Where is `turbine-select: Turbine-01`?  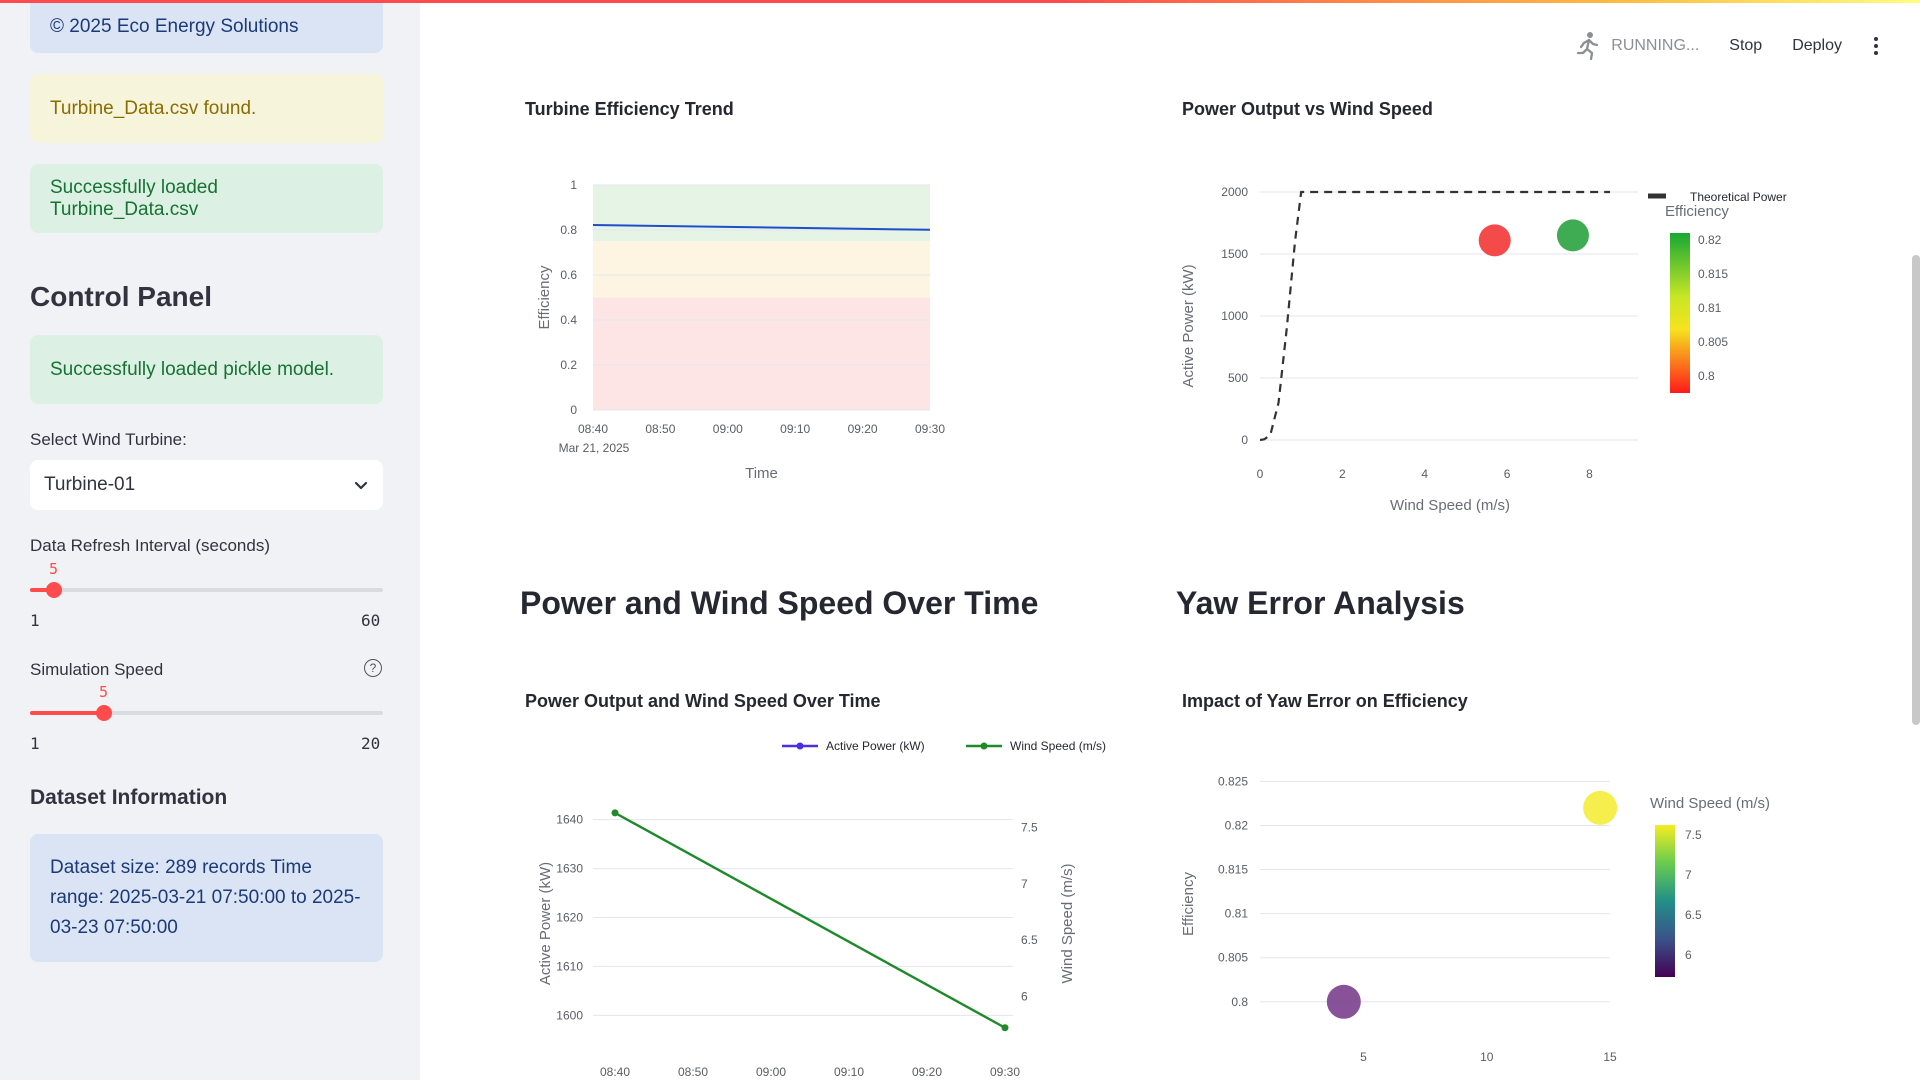 turbine-select: Turbine-01 is located at coordinates (206, 485).